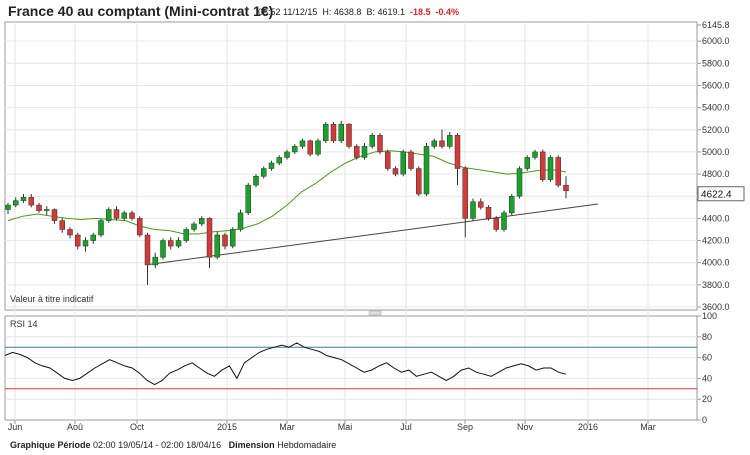  Describe the element at coordinates (716, 241) in the screenshot. I see `y-tick-label: 4200.0` at that location.